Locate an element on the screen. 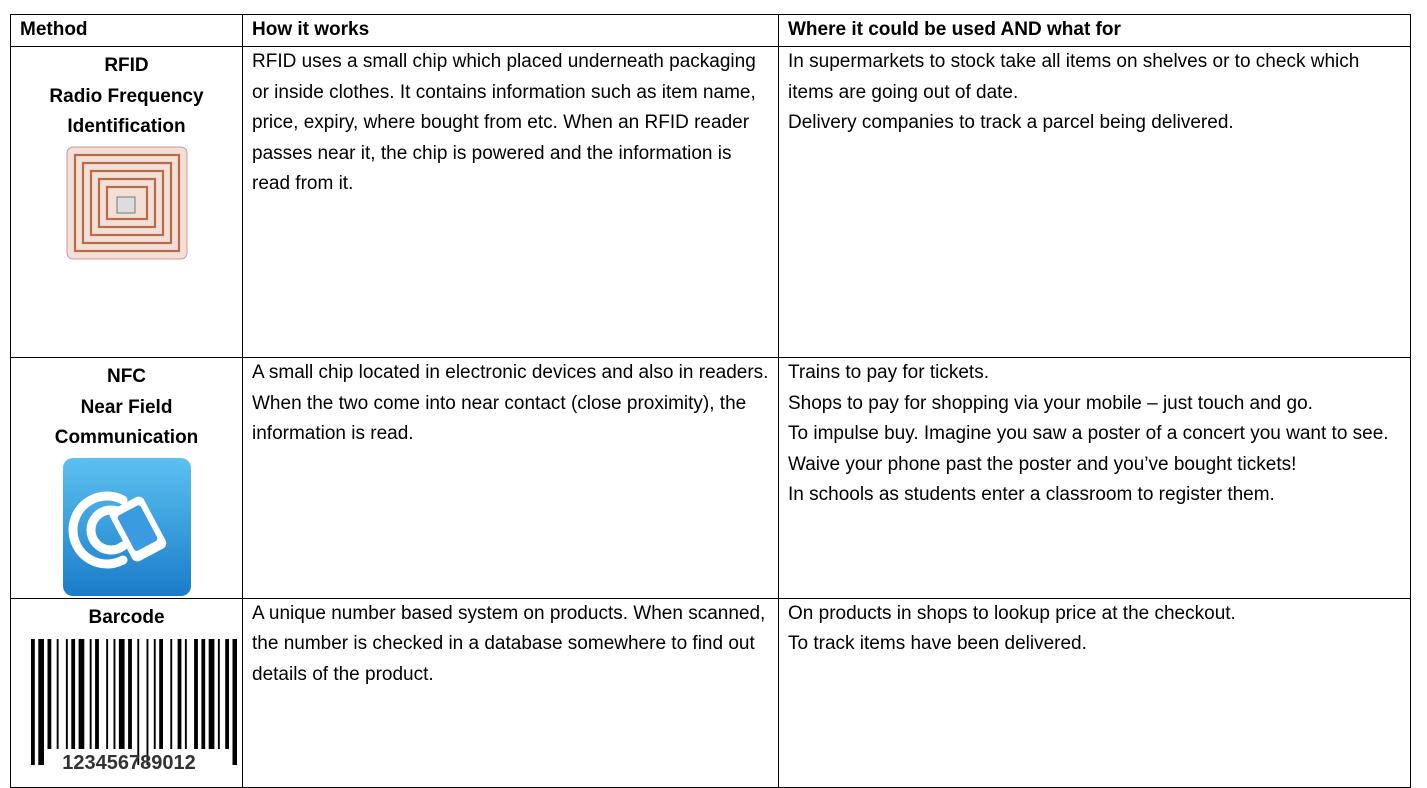  method-name: Radio Frequency is located at coordinates (126, 96).